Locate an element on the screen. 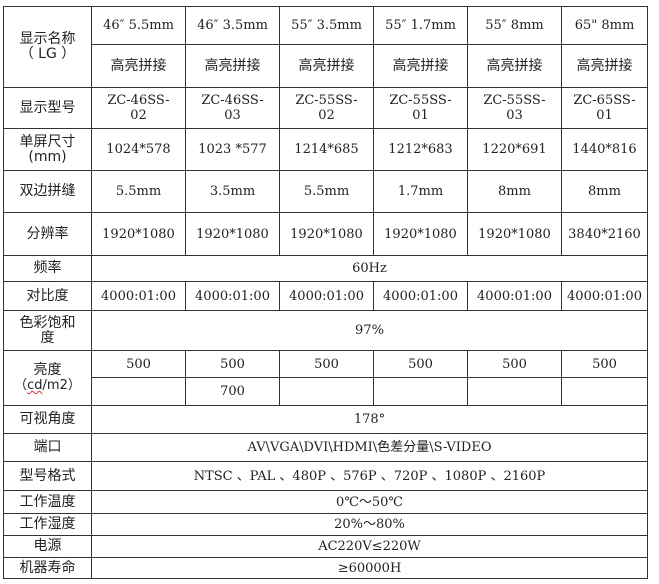 This screenshot has height=584, width=659. cell-text: AC220V≤220W is located at coordinates (369, 546).